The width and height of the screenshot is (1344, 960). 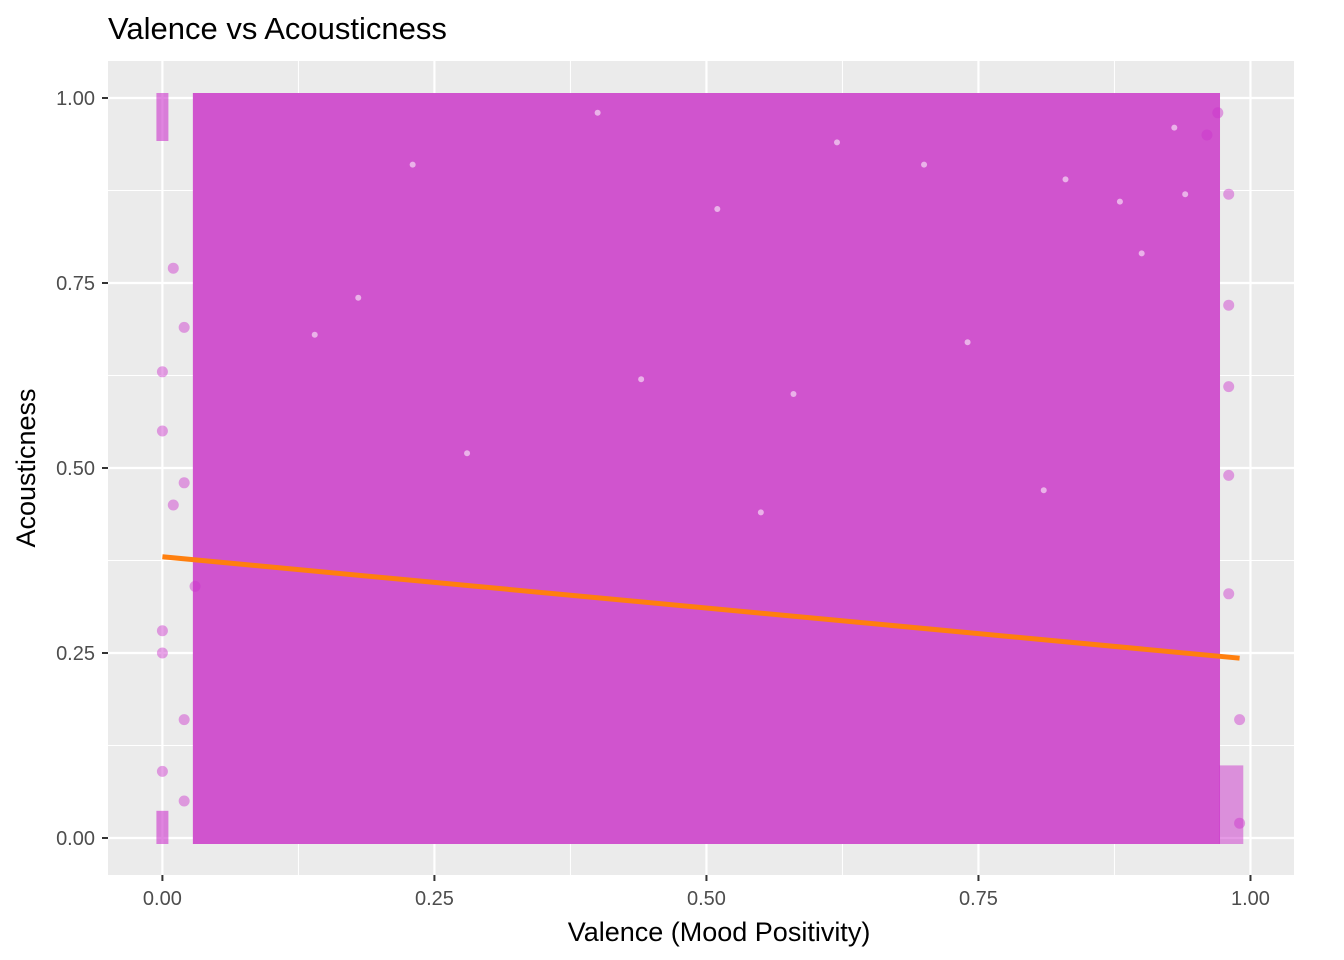 I want to click on trend-line, so click(x=701, y=607).